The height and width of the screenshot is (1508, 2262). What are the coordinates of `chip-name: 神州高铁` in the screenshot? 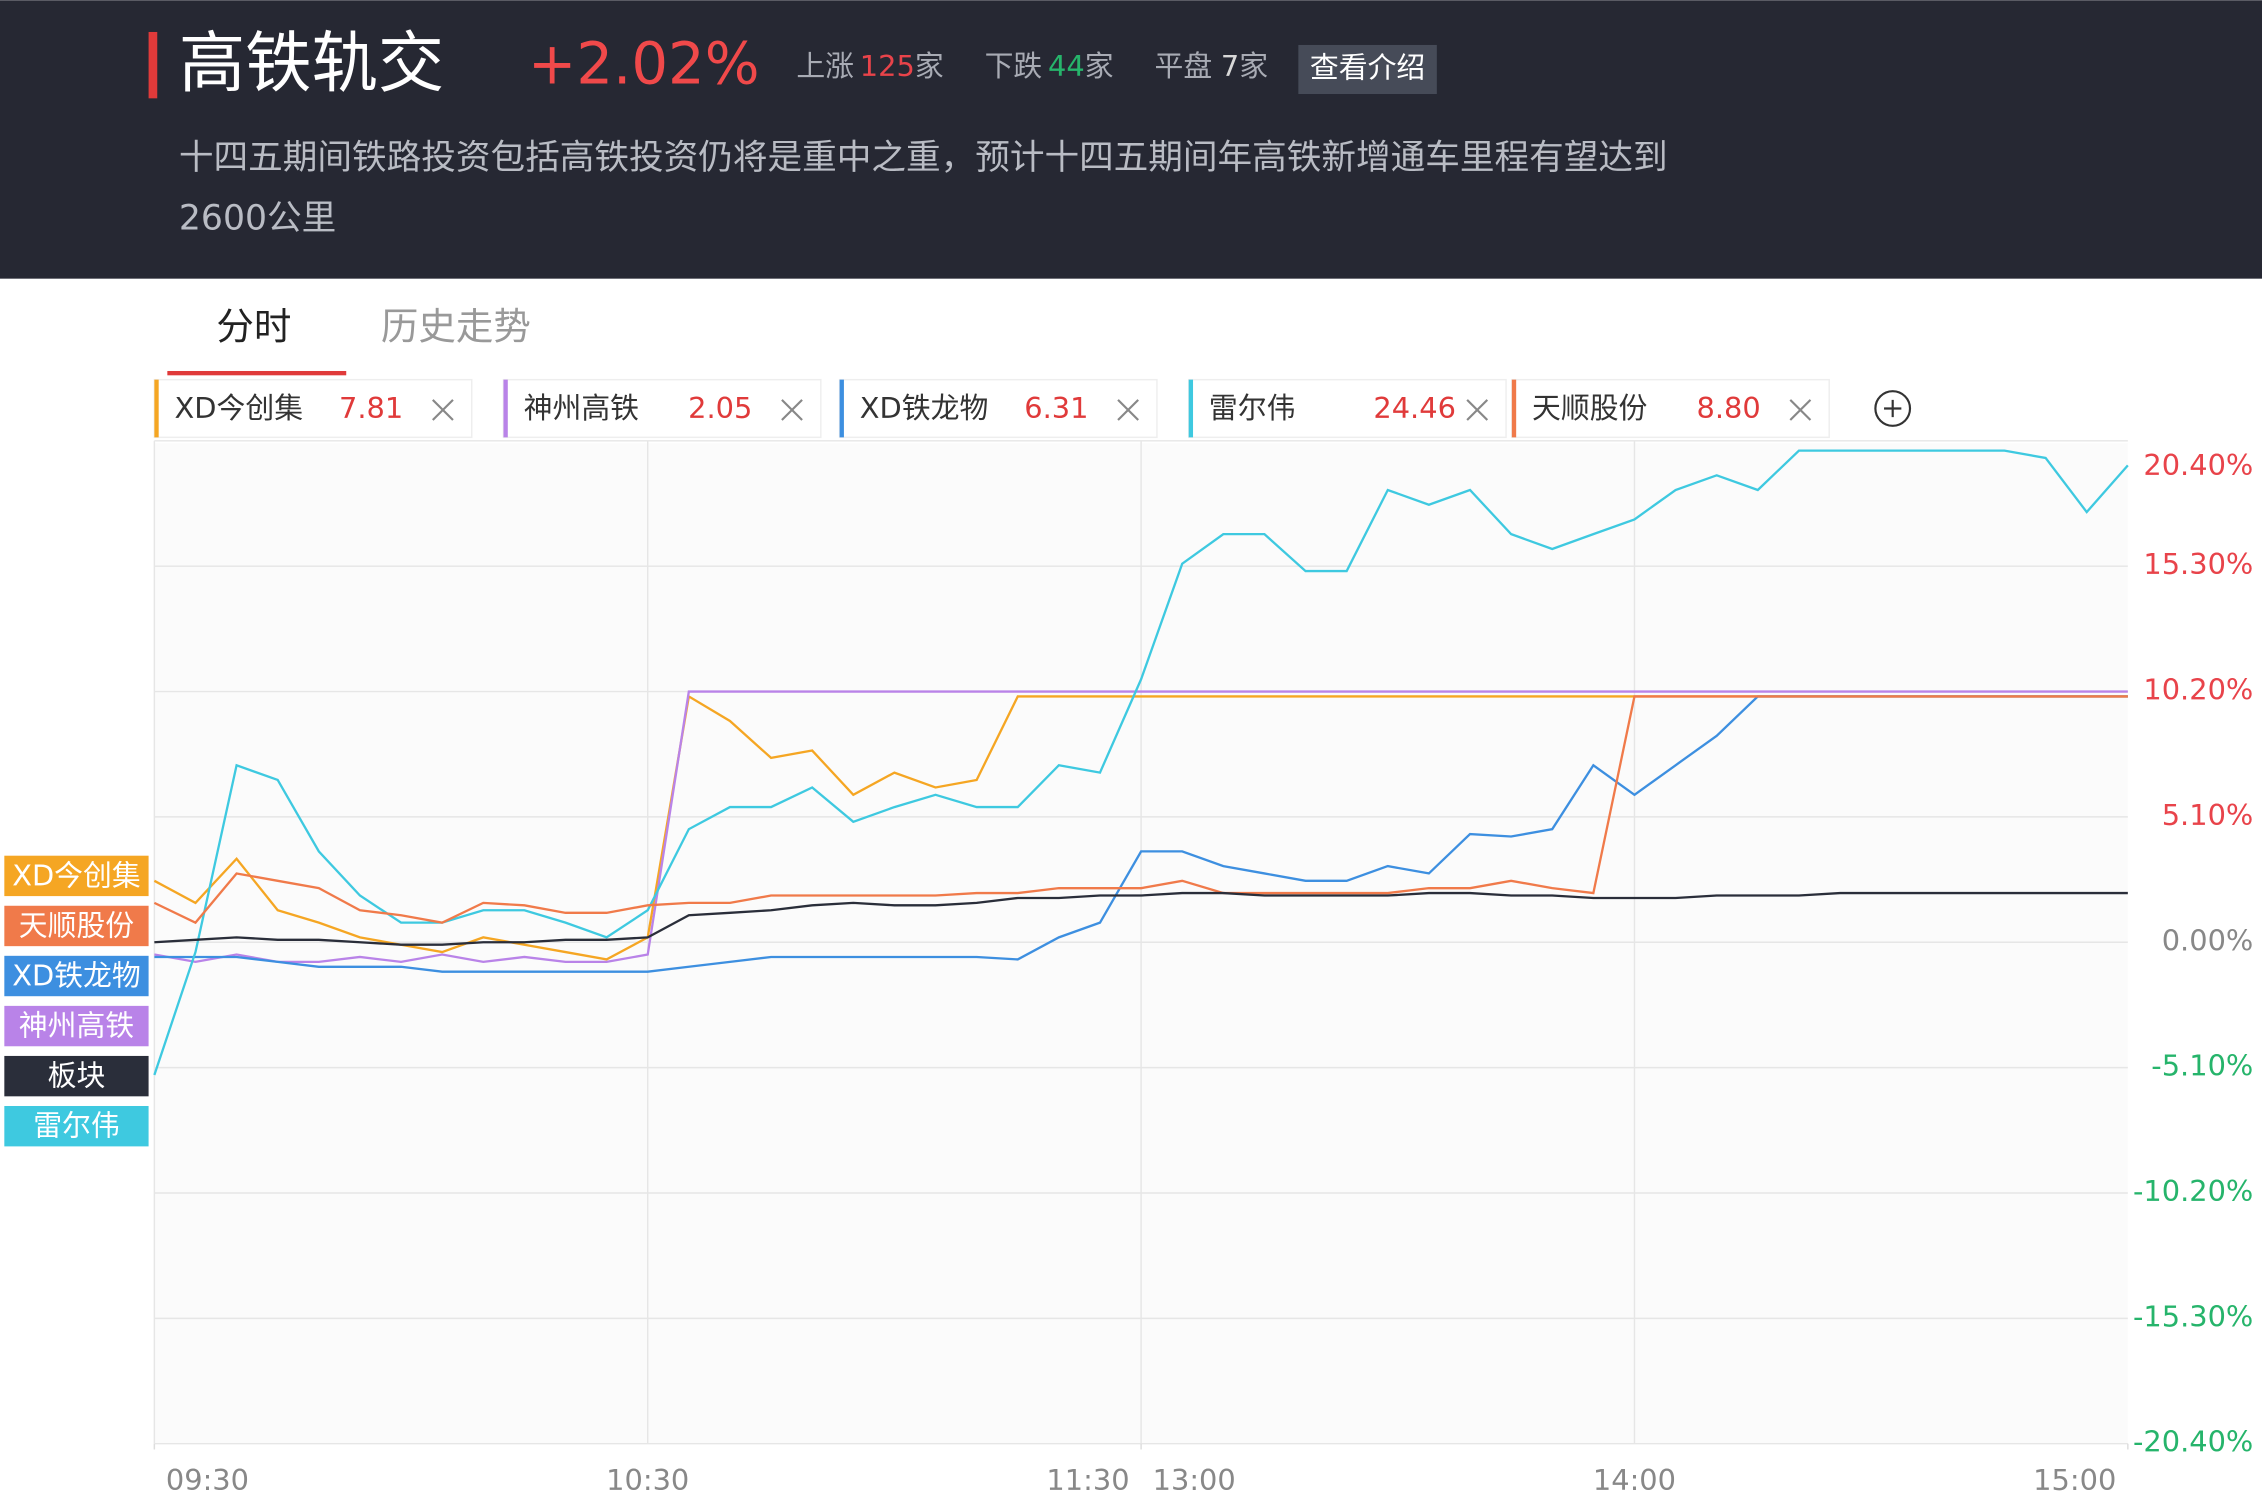 It's located at (581, 408).